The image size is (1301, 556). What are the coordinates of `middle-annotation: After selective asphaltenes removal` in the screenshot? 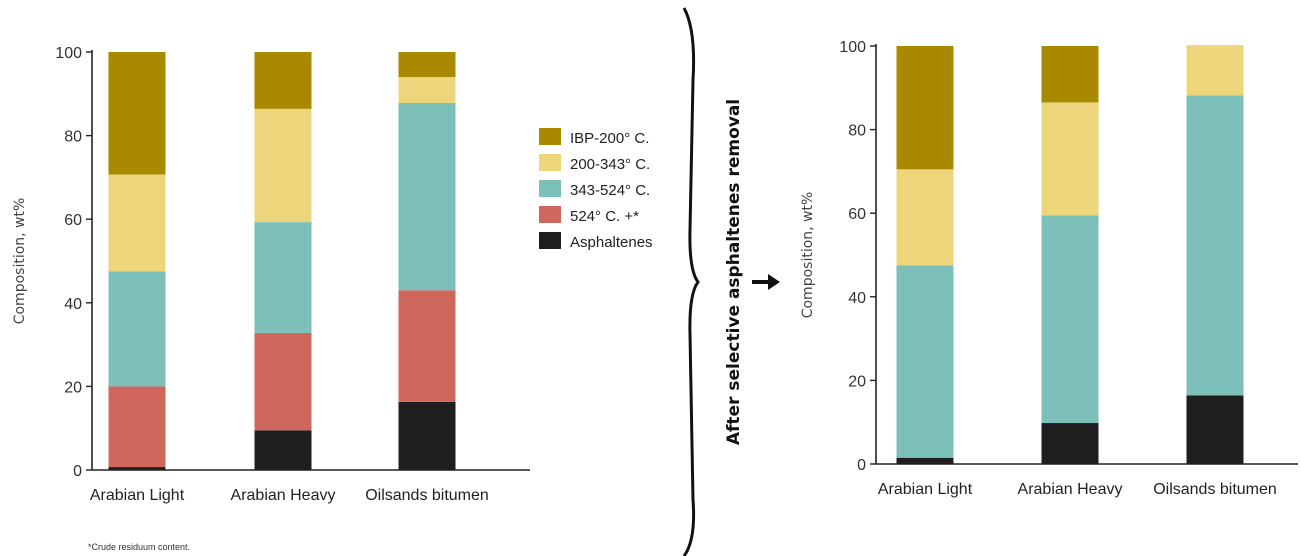 It's located at (731, 281).